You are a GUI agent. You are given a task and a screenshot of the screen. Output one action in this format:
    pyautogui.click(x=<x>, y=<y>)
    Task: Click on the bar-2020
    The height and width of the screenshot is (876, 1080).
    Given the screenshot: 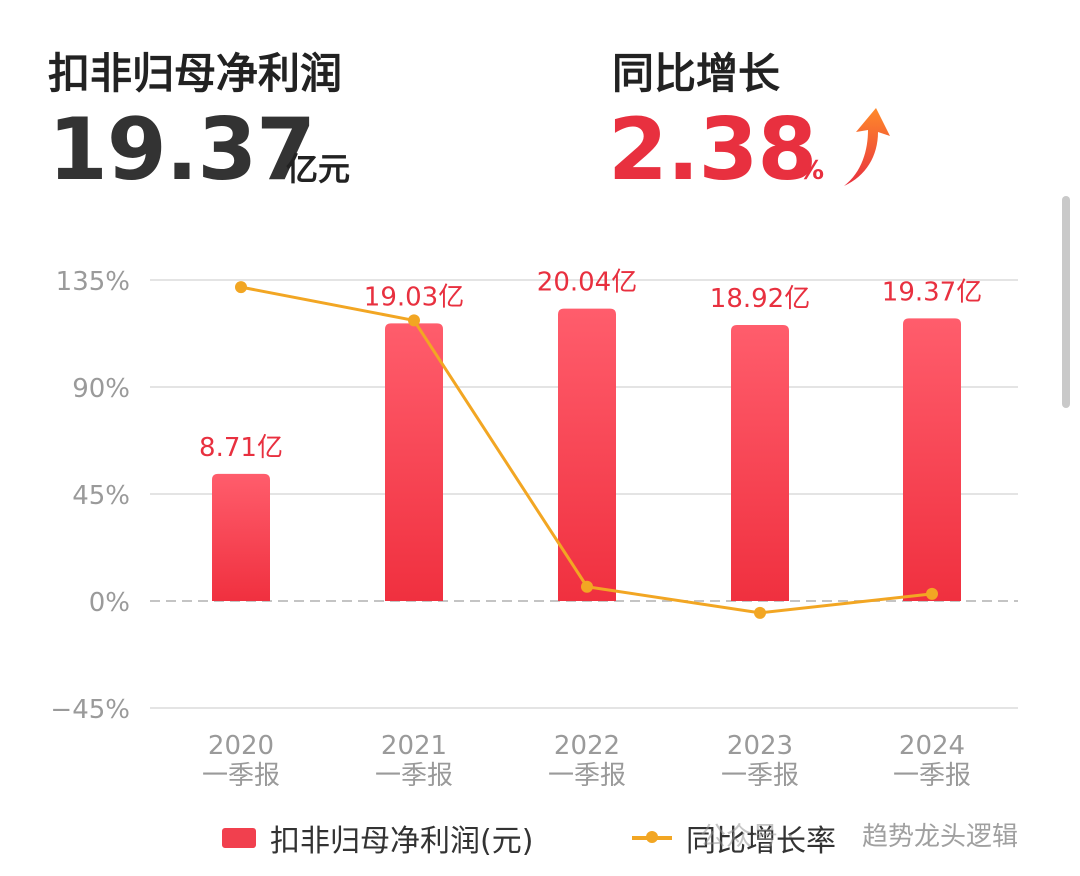 What is the action you would take?
    pyautogui.click(x=241, y=537)
    